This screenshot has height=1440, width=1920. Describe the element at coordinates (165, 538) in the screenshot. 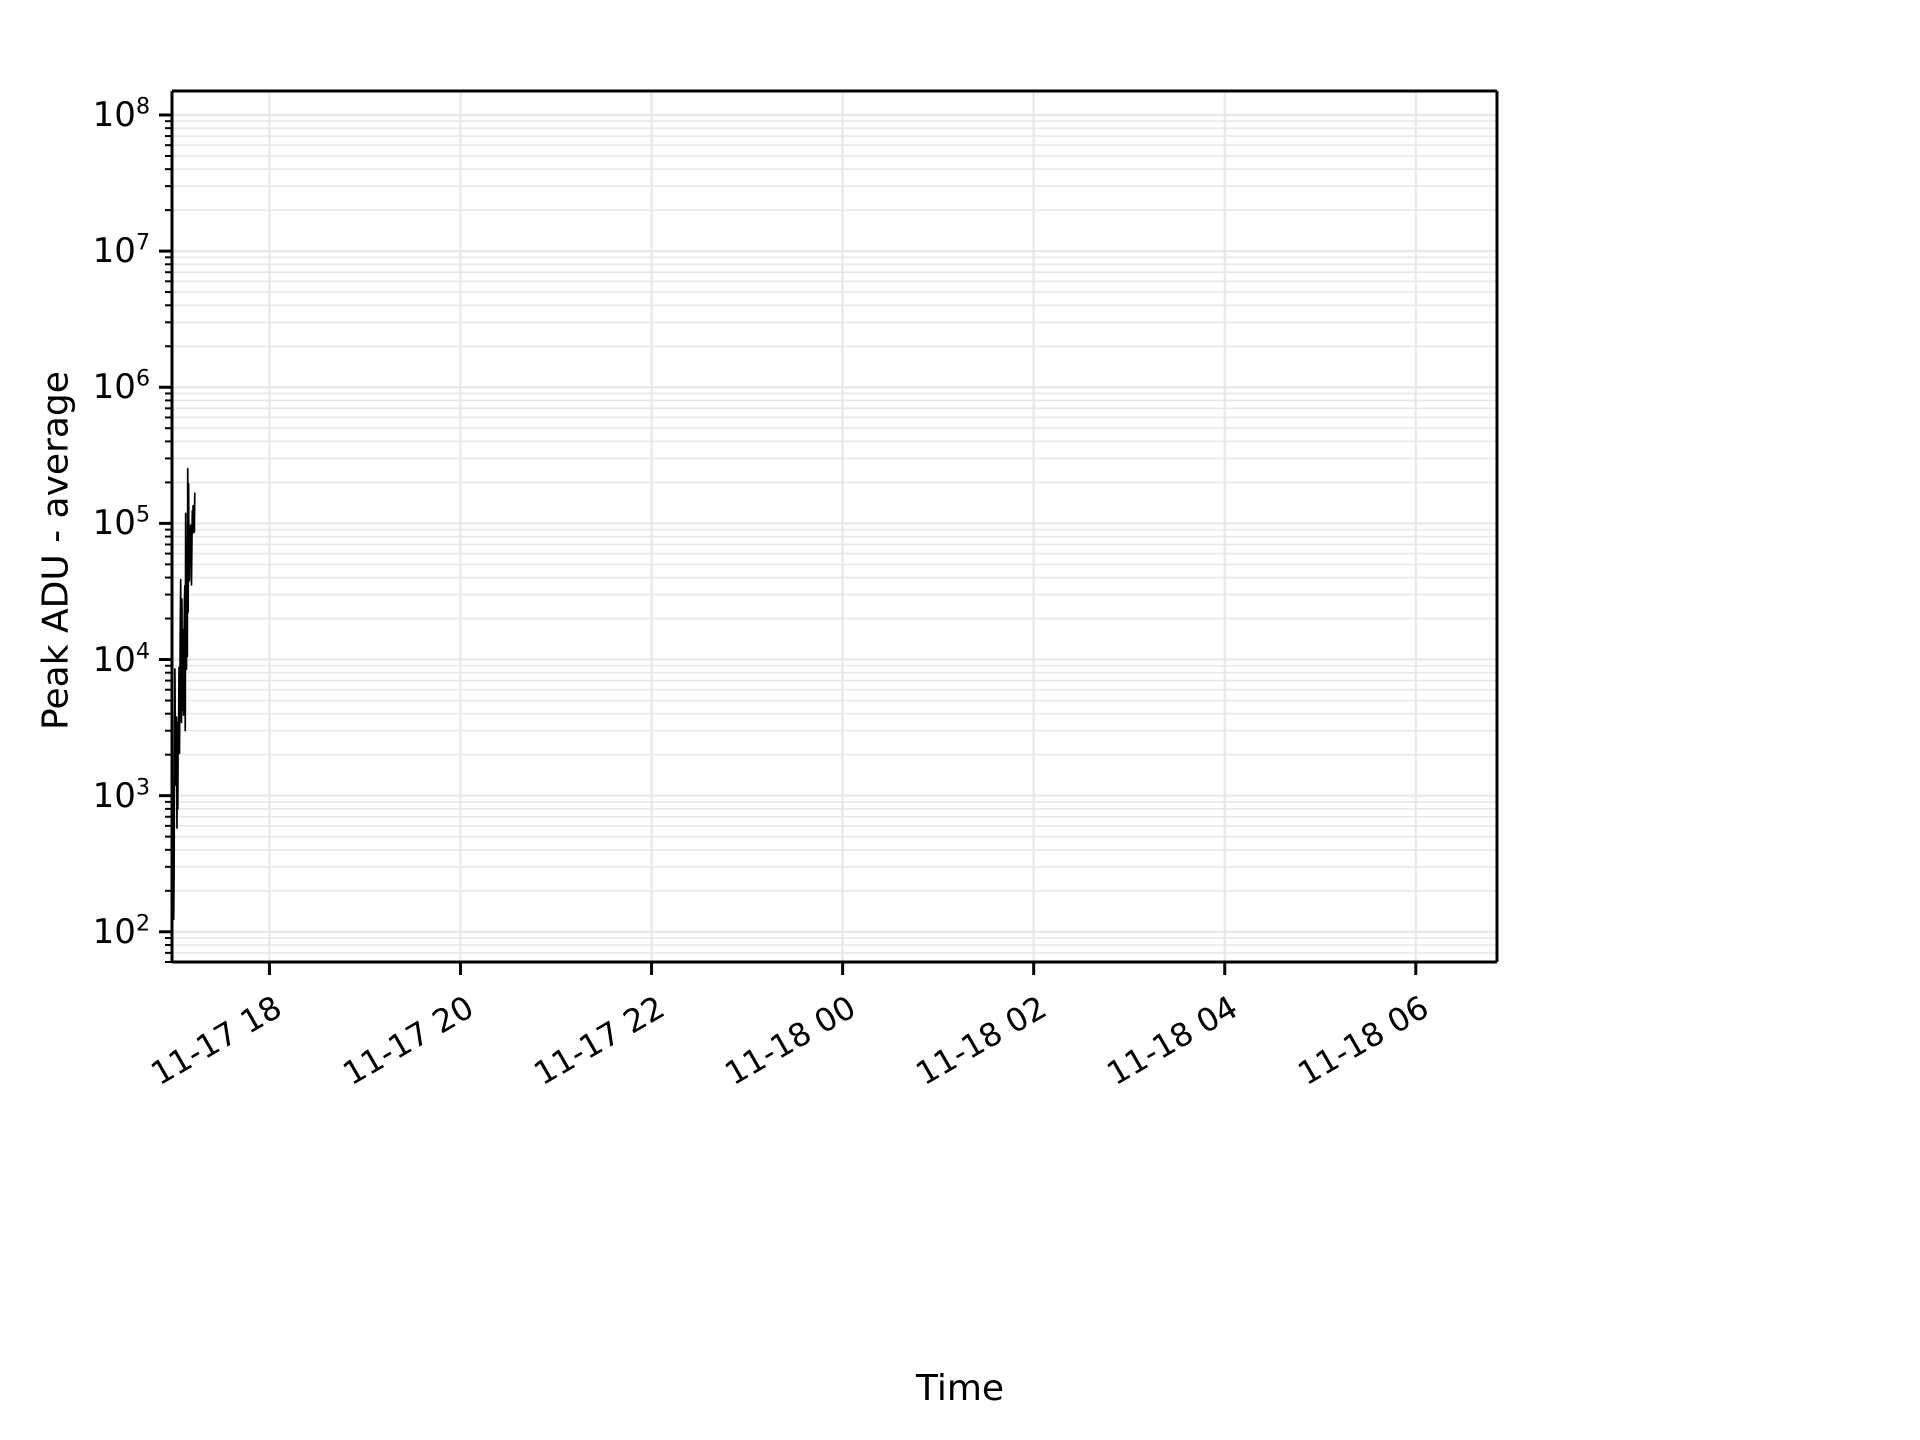

I see `y-ticks` at that location.